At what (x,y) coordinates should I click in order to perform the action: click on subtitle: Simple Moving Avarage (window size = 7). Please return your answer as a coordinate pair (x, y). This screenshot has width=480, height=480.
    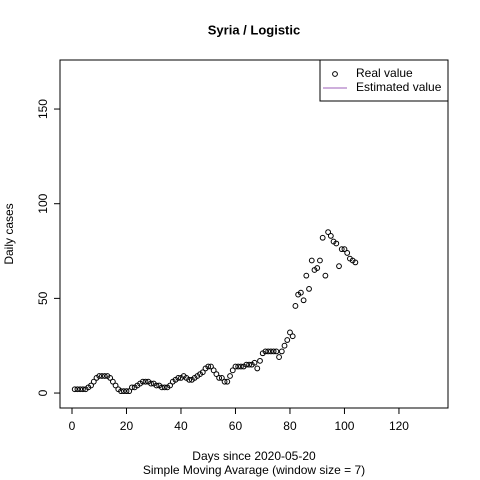
    Looking at the image, I should click on (254, 470).